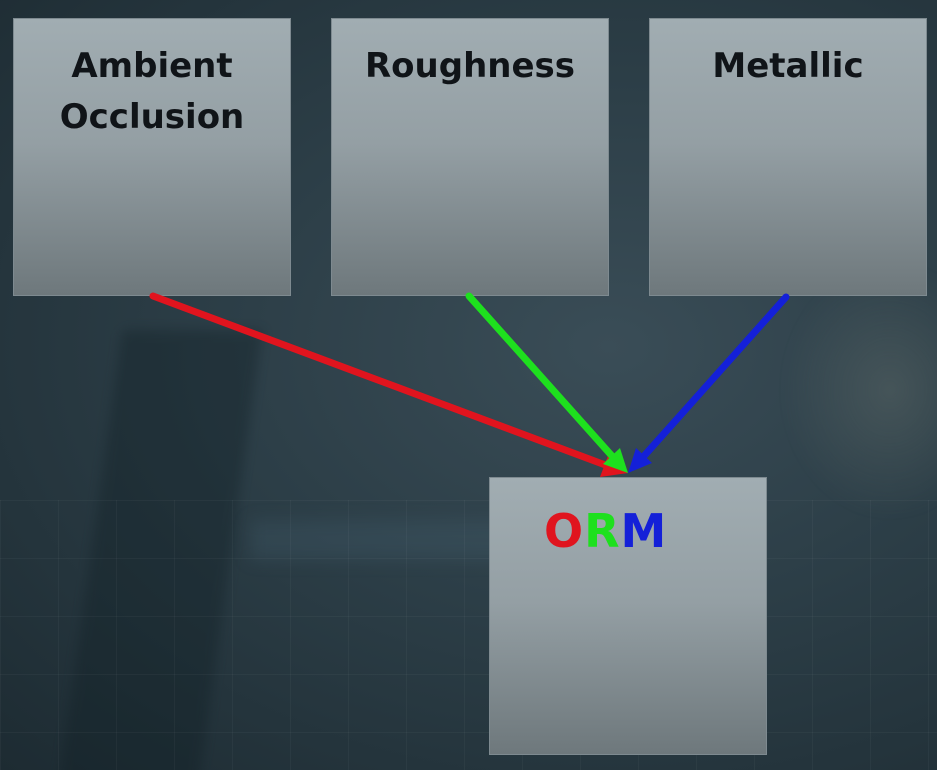  Describe the element at coordinates (546, 382) in the screenshot. I see `roughness-to-orm-arrow` at that location.